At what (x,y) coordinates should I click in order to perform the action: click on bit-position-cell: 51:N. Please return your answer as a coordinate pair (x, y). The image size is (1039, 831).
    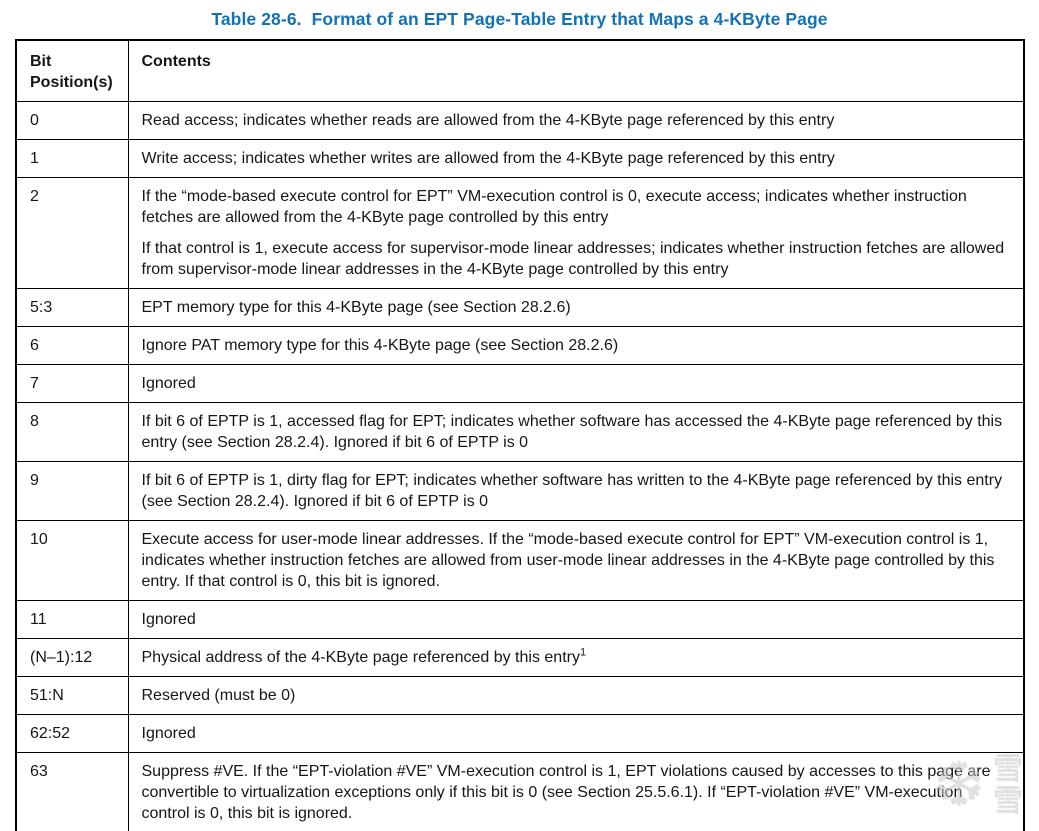
    Looking at the image, I should click on (72, 695).